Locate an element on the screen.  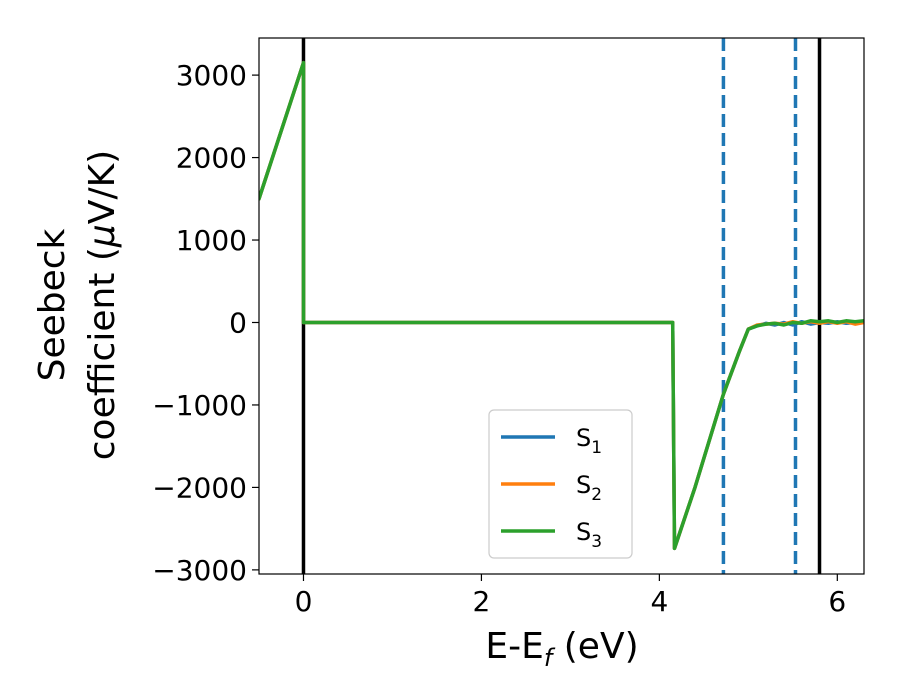
legend-label-S2: S2 is located at coordinates (589, 488).